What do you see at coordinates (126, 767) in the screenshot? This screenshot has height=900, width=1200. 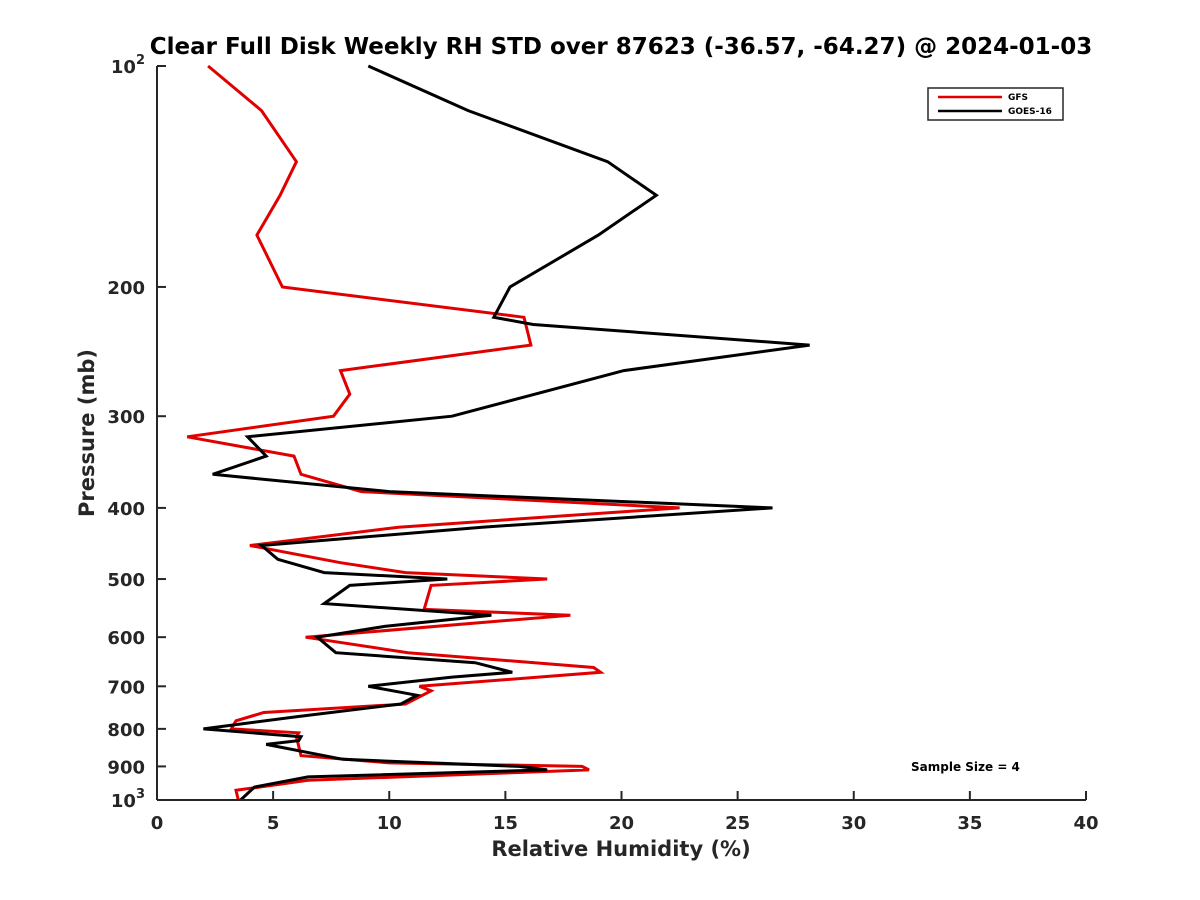 I see `y-tick-label: 900` at bounding box center [126, 767].